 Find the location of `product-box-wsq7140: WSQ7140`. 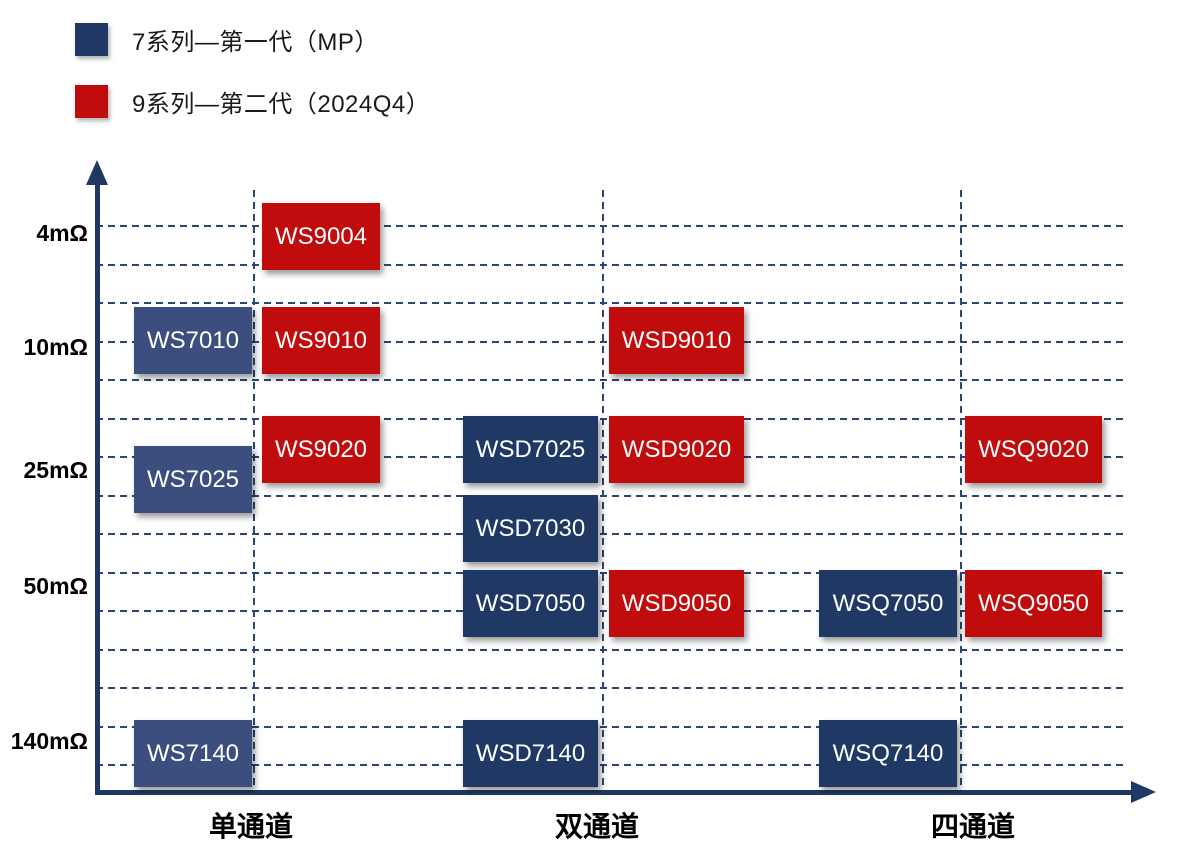

product-box-wsq7140: WSQ7140 is located at coordinates (888, 753).